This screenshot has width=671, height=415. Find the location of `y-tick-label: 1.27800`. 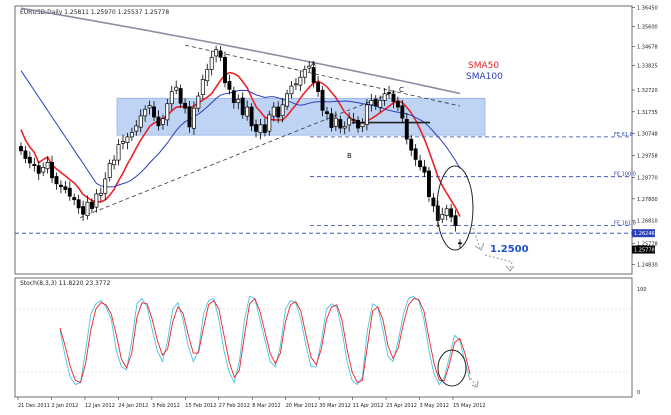

y-tick-label: 1.27800 is located at coordinates (647, 200).